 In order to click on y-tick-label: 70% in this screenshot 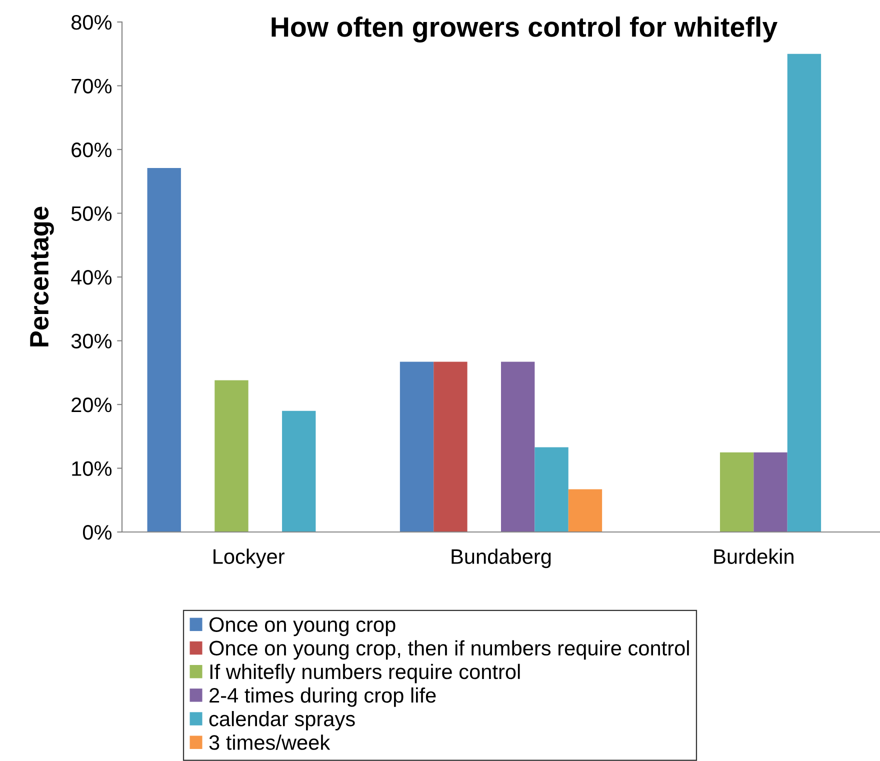, I will do `click(92, 86)`.